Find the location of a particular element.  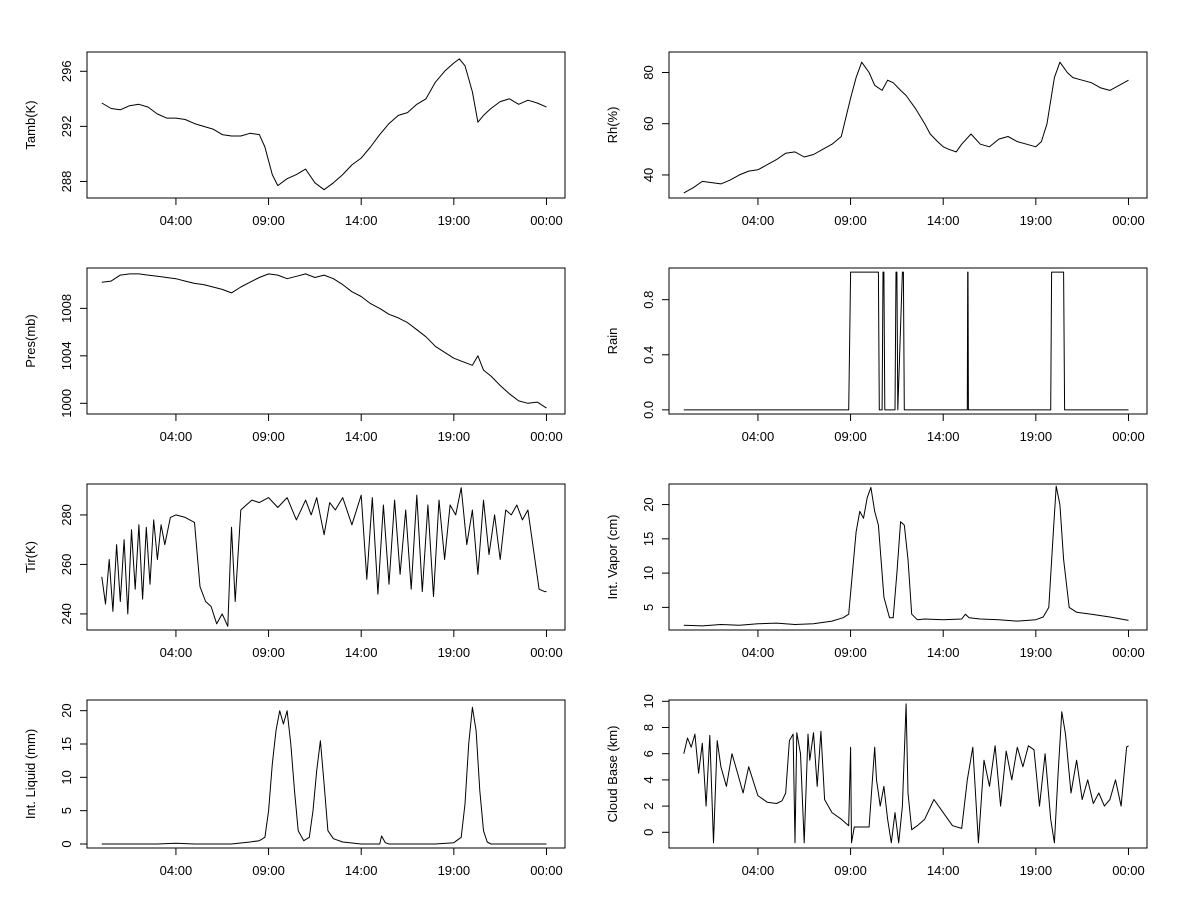

y-tick-label: 4 is located at coordinates (648, 779).